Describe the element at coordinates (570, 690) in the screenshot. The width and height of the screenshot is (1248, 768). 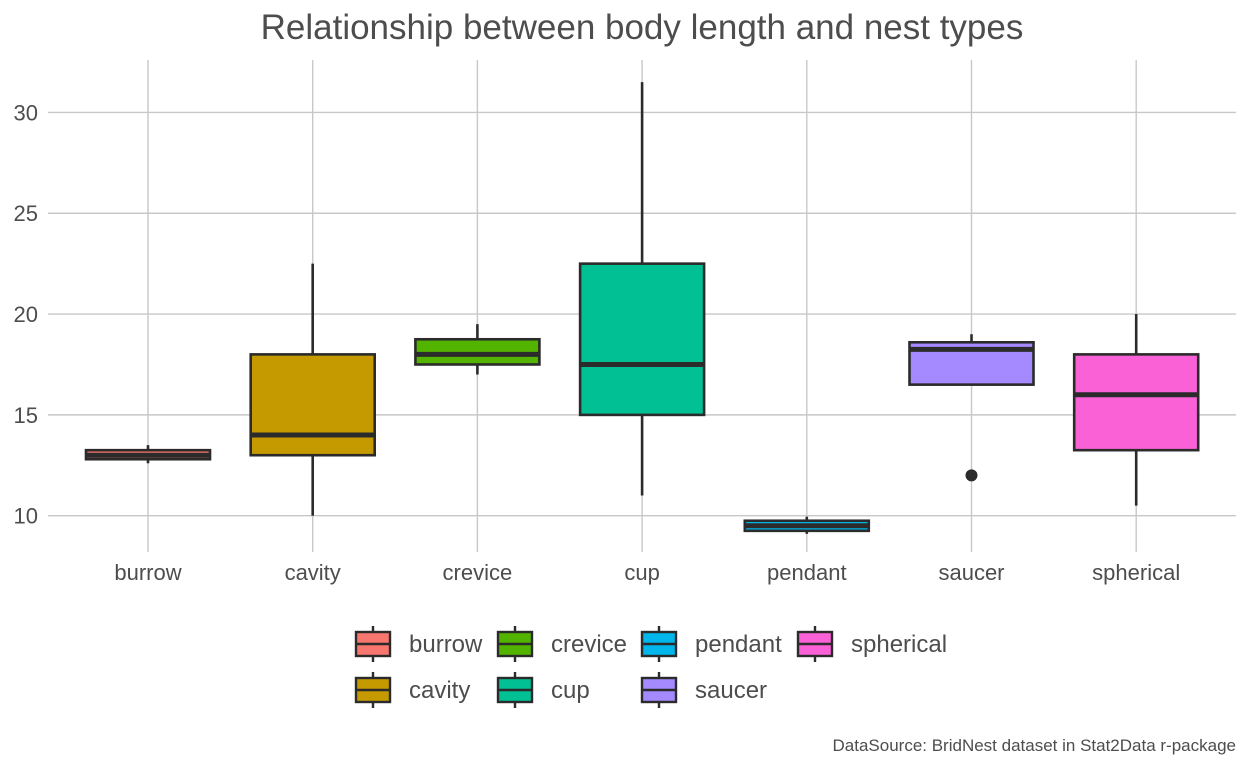
I see `legend-label: cup` at that location.